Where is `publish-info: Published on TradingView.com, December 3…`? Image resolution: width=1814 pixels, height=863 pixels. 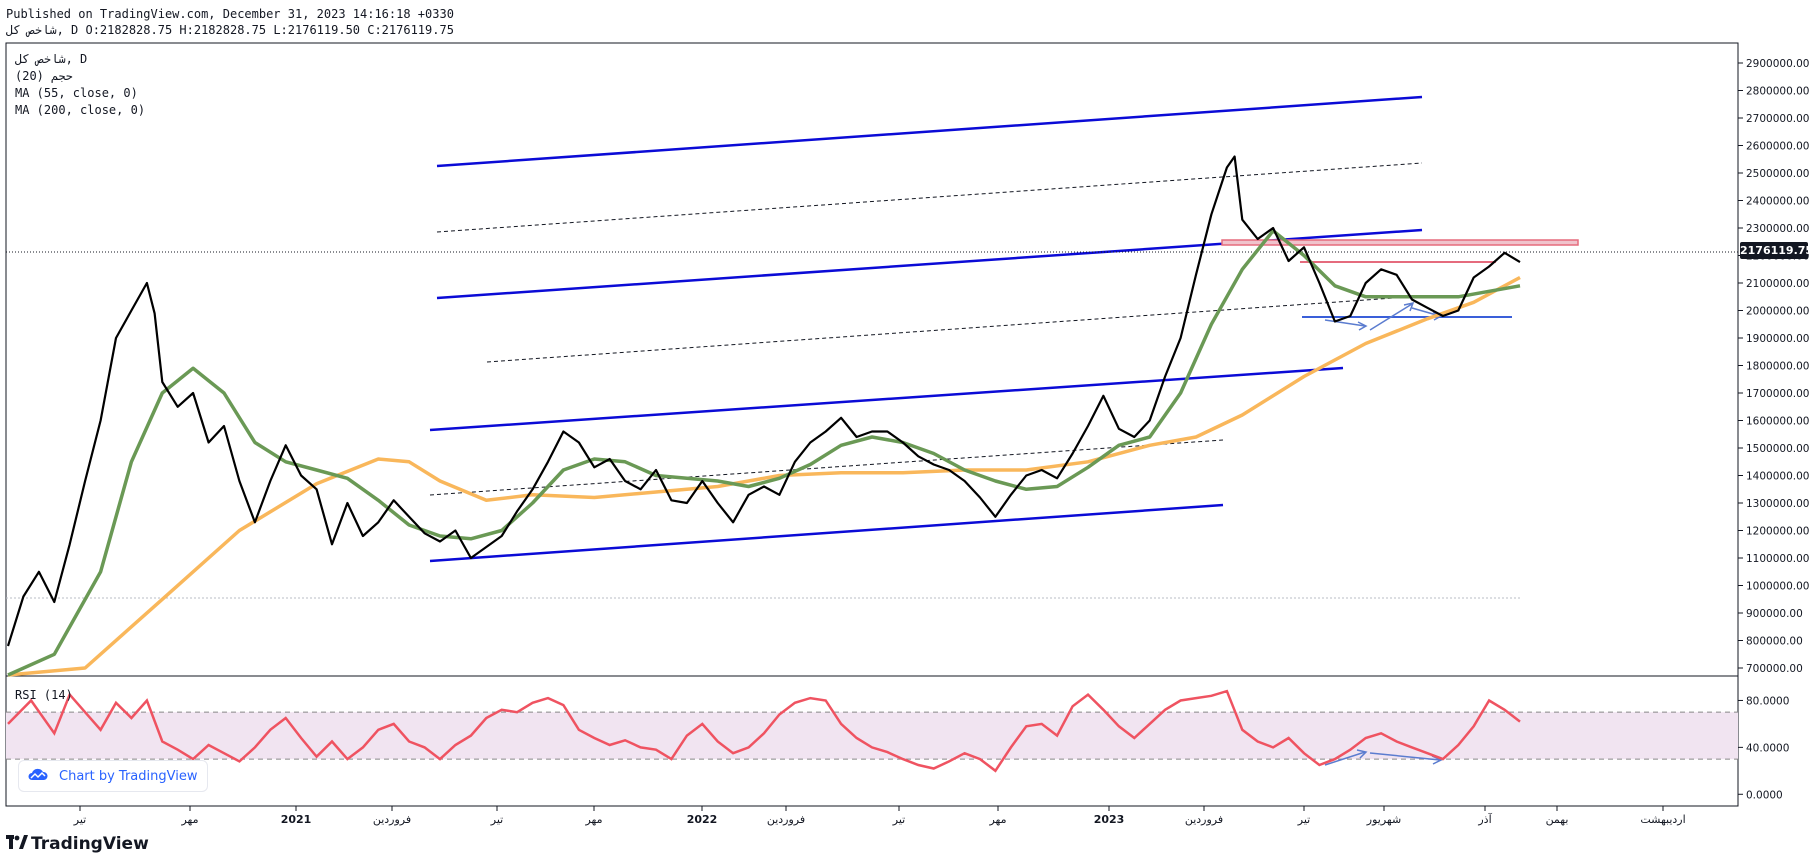 publish-info: Published on TradingView.com, December 3… is located at coordinates (230, 14).